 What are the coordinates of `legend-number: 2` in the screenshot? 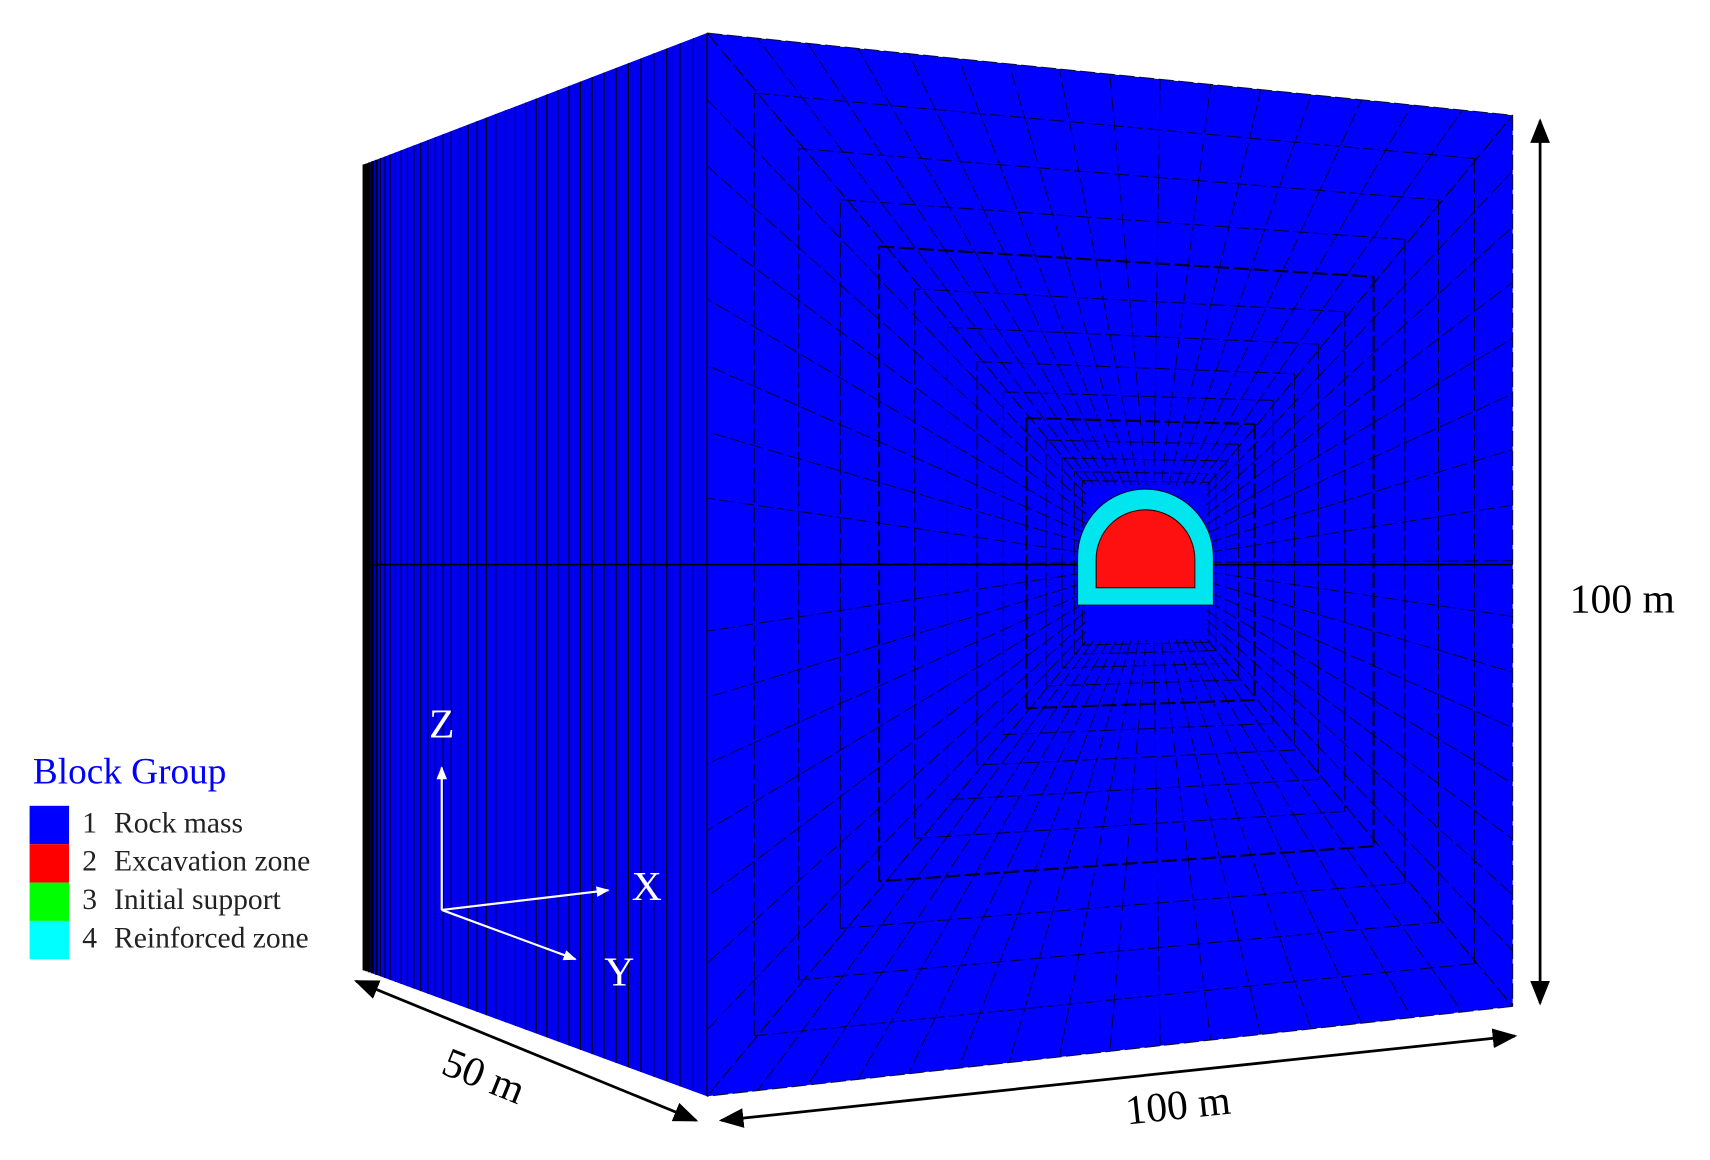 It's located at (89, 862).